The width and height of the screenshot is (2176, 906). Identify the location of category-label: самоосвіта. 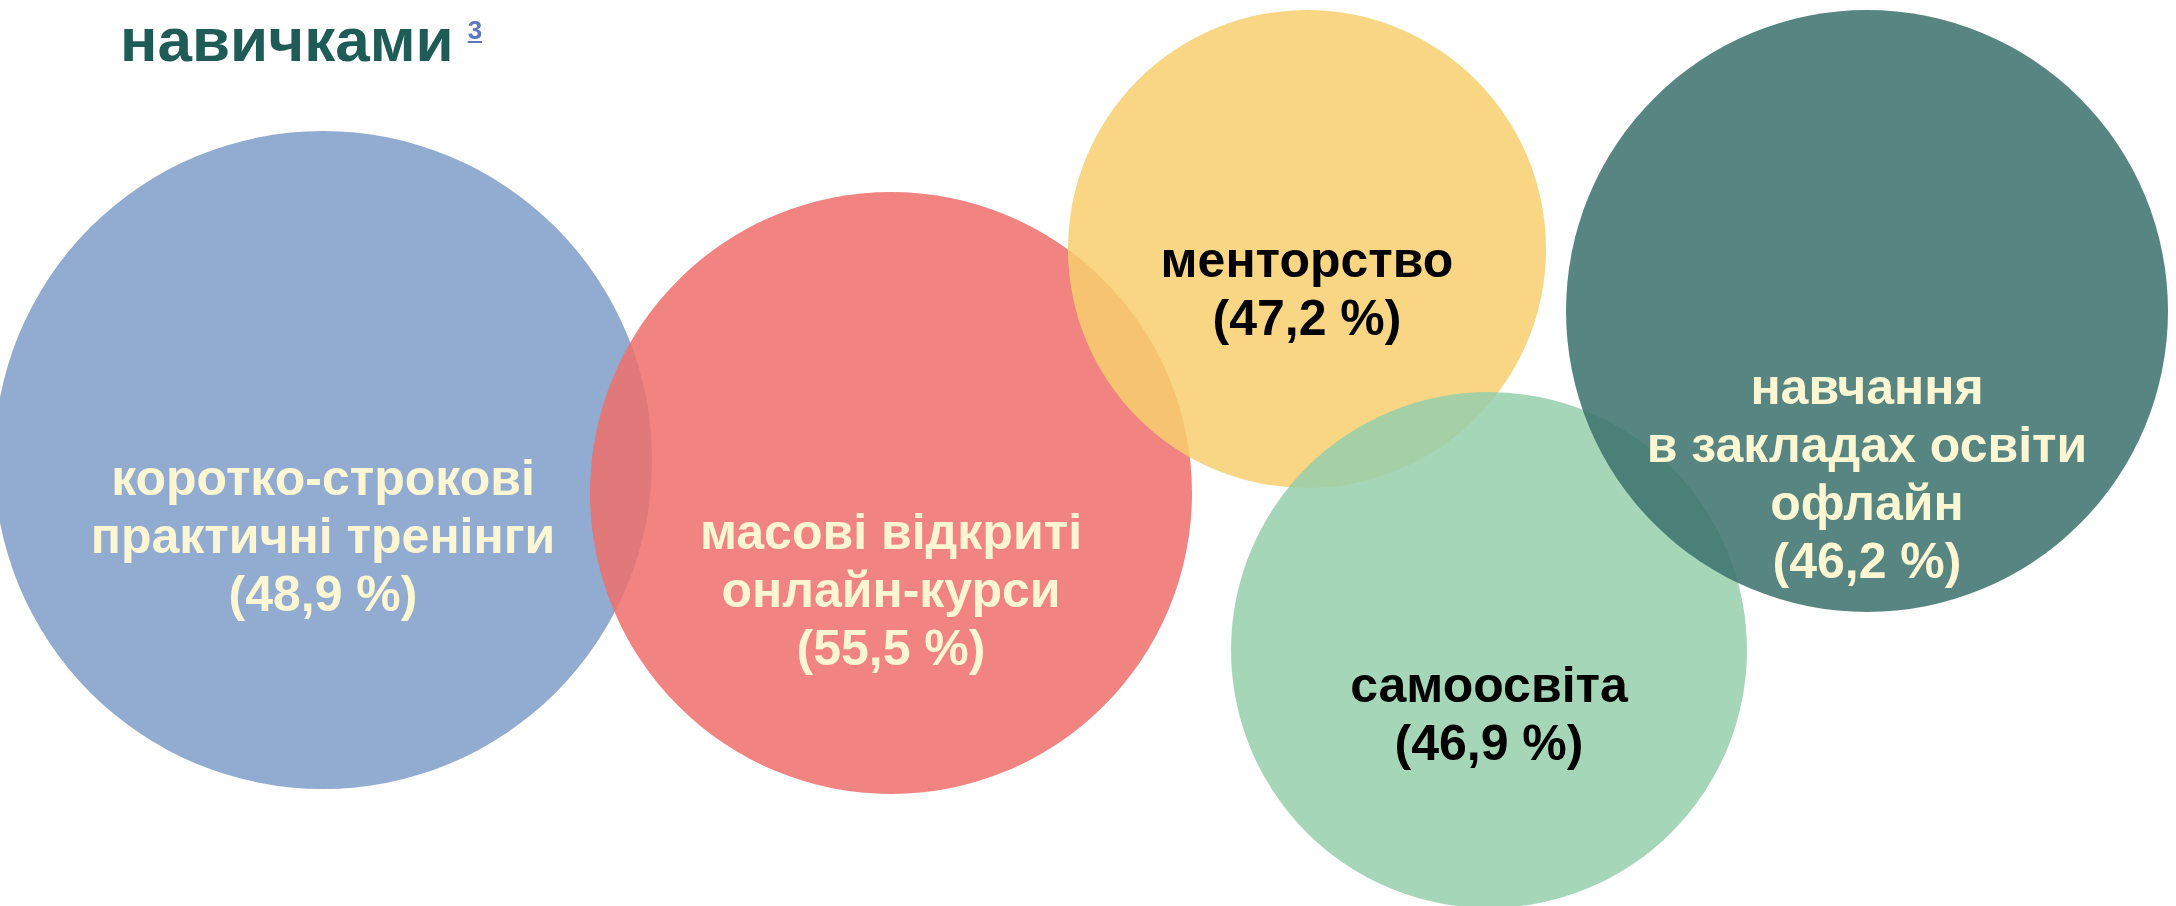
(1490, 685).